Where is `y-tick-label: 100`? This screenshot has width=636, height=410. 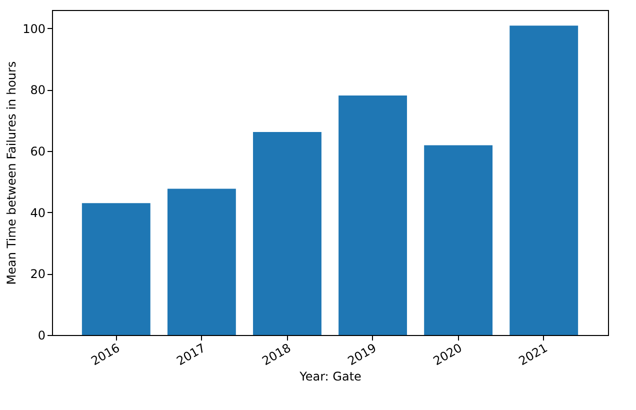
y-tick-label: 100 is located at coordinates (34, 29).